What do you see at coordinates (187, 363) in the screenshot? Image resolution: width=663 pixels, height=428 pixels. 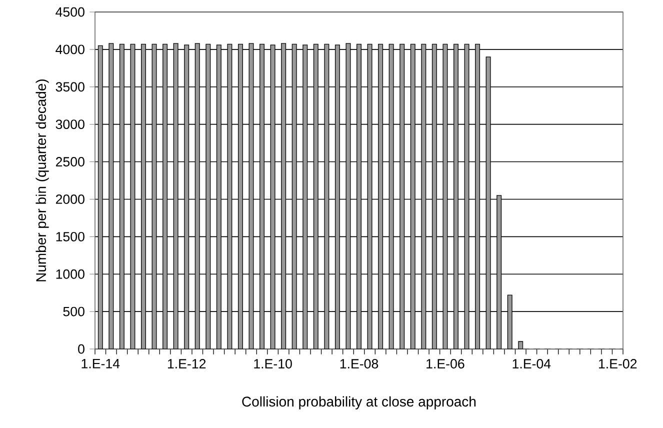 I see `x-tick-label: 1.E-12` at bounding box center [187, 363].